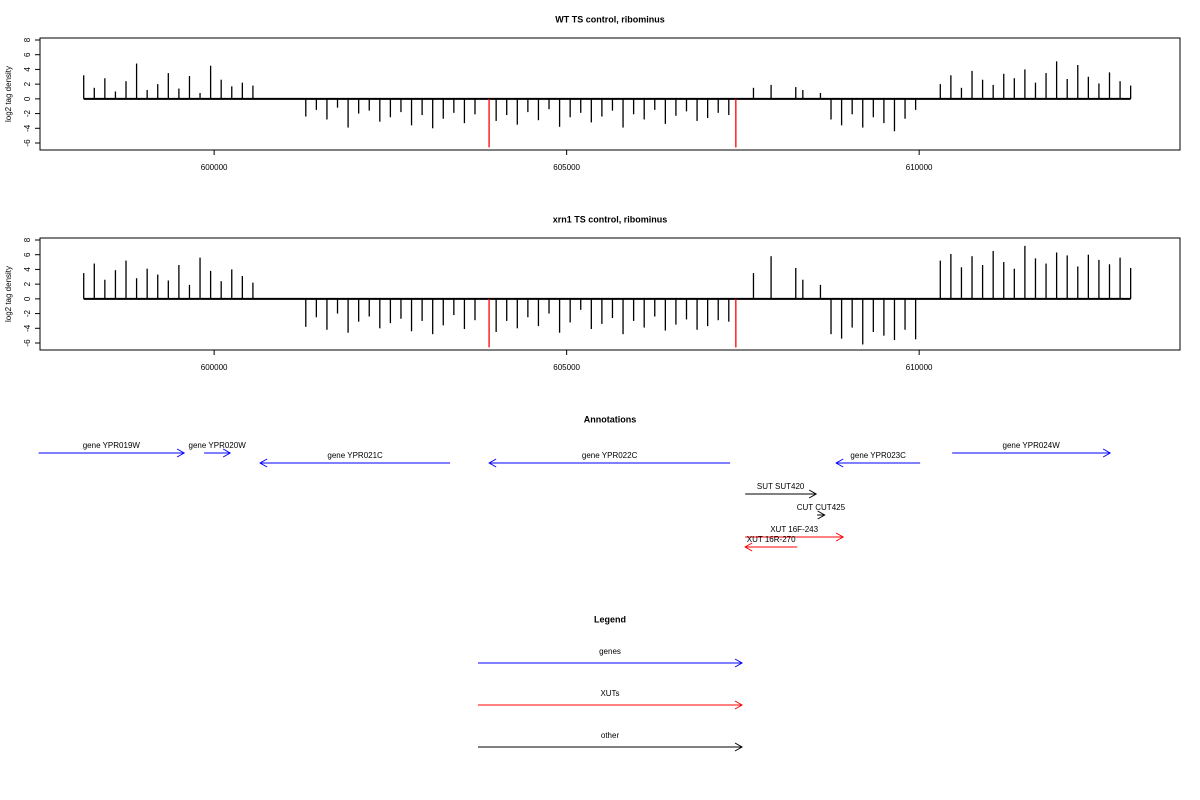 The width and height of the screenshot is (1200, 800). Describe the element at coordinates (610, 455) in the screenshot. I see `annotation-label: gene YPR022C` at that location.